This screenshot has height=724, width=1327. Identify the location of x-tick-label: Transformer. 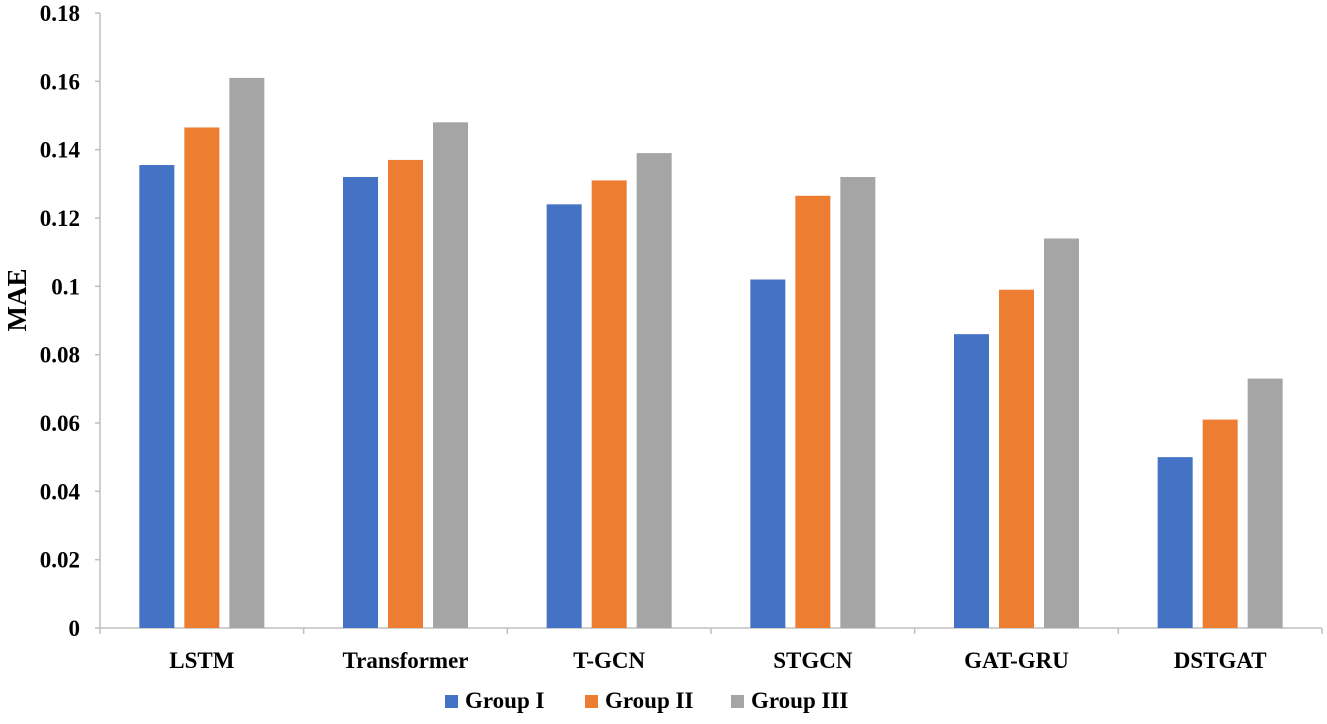
(405, 660).